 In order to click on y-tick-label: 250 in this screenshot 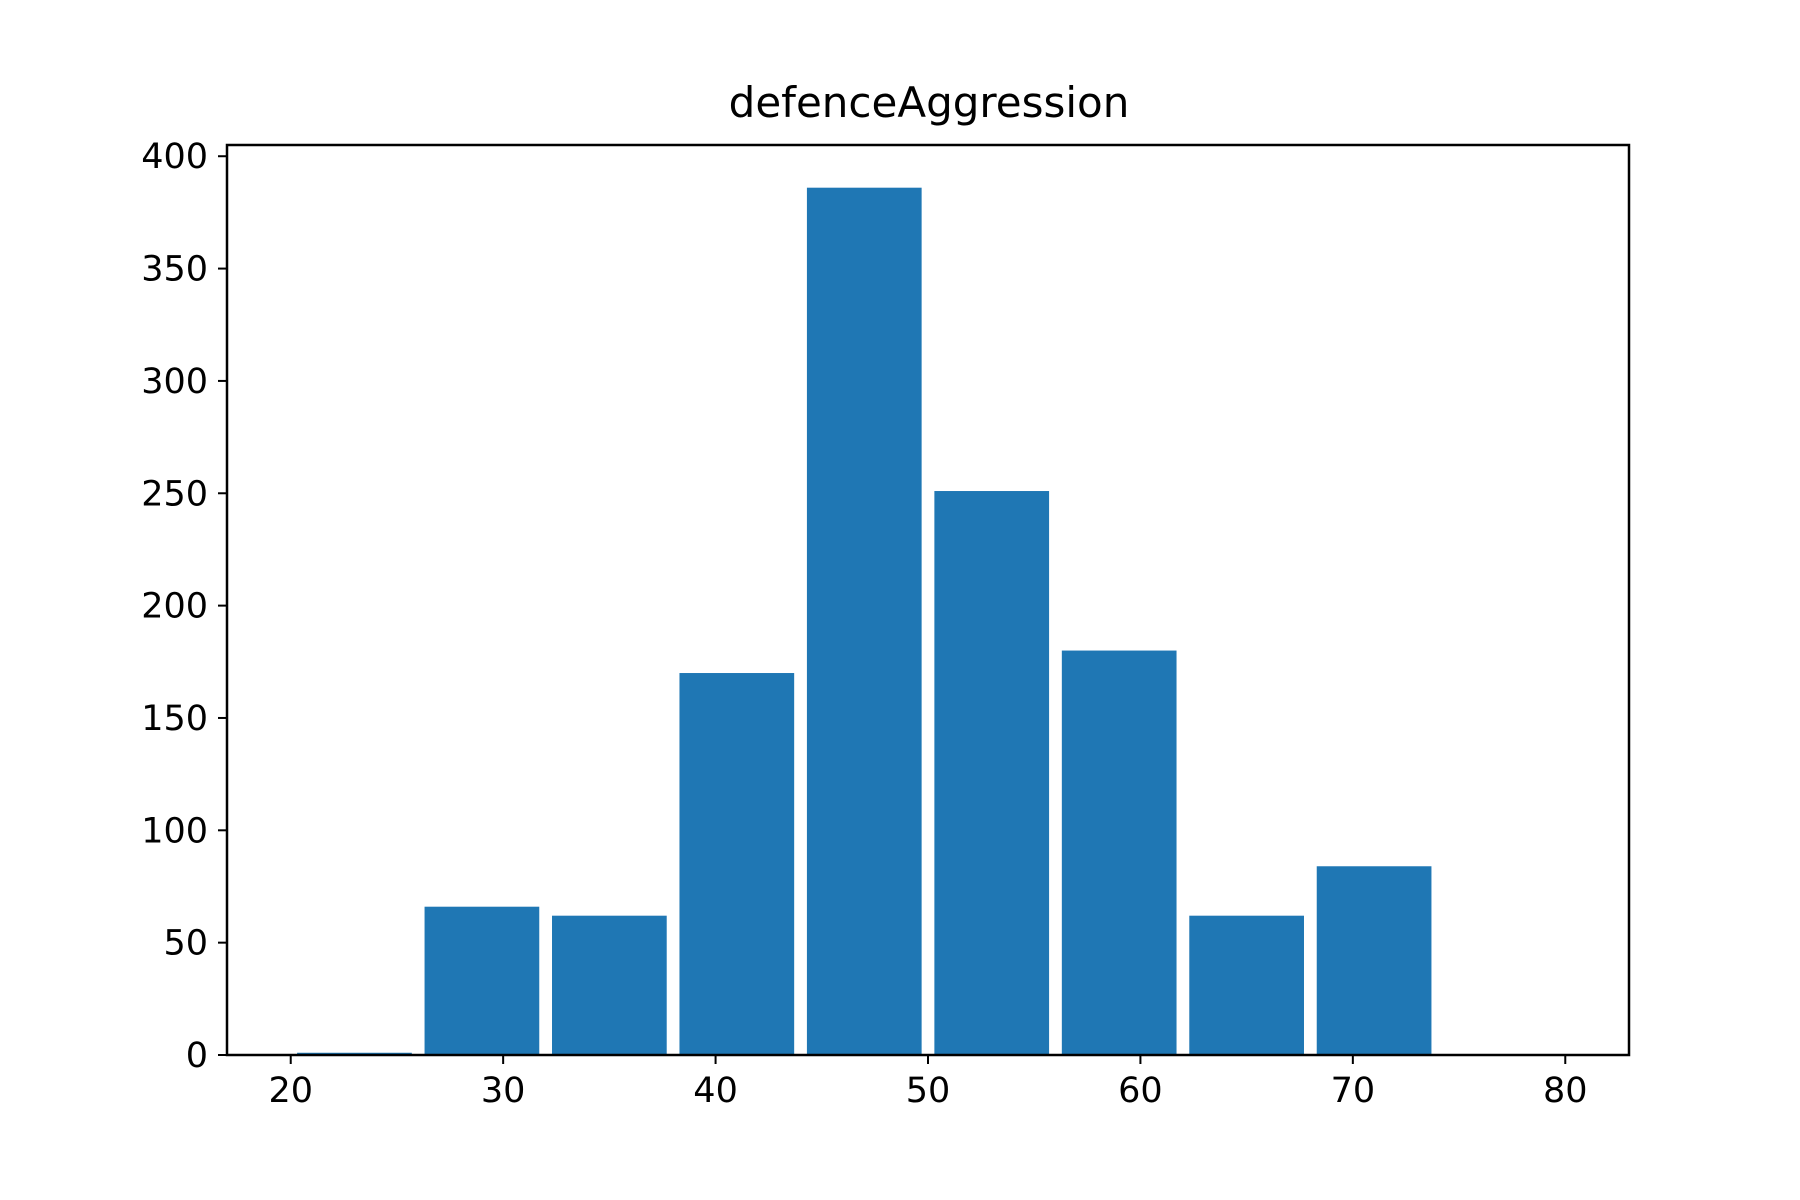, I will do `click(174, 494)`.